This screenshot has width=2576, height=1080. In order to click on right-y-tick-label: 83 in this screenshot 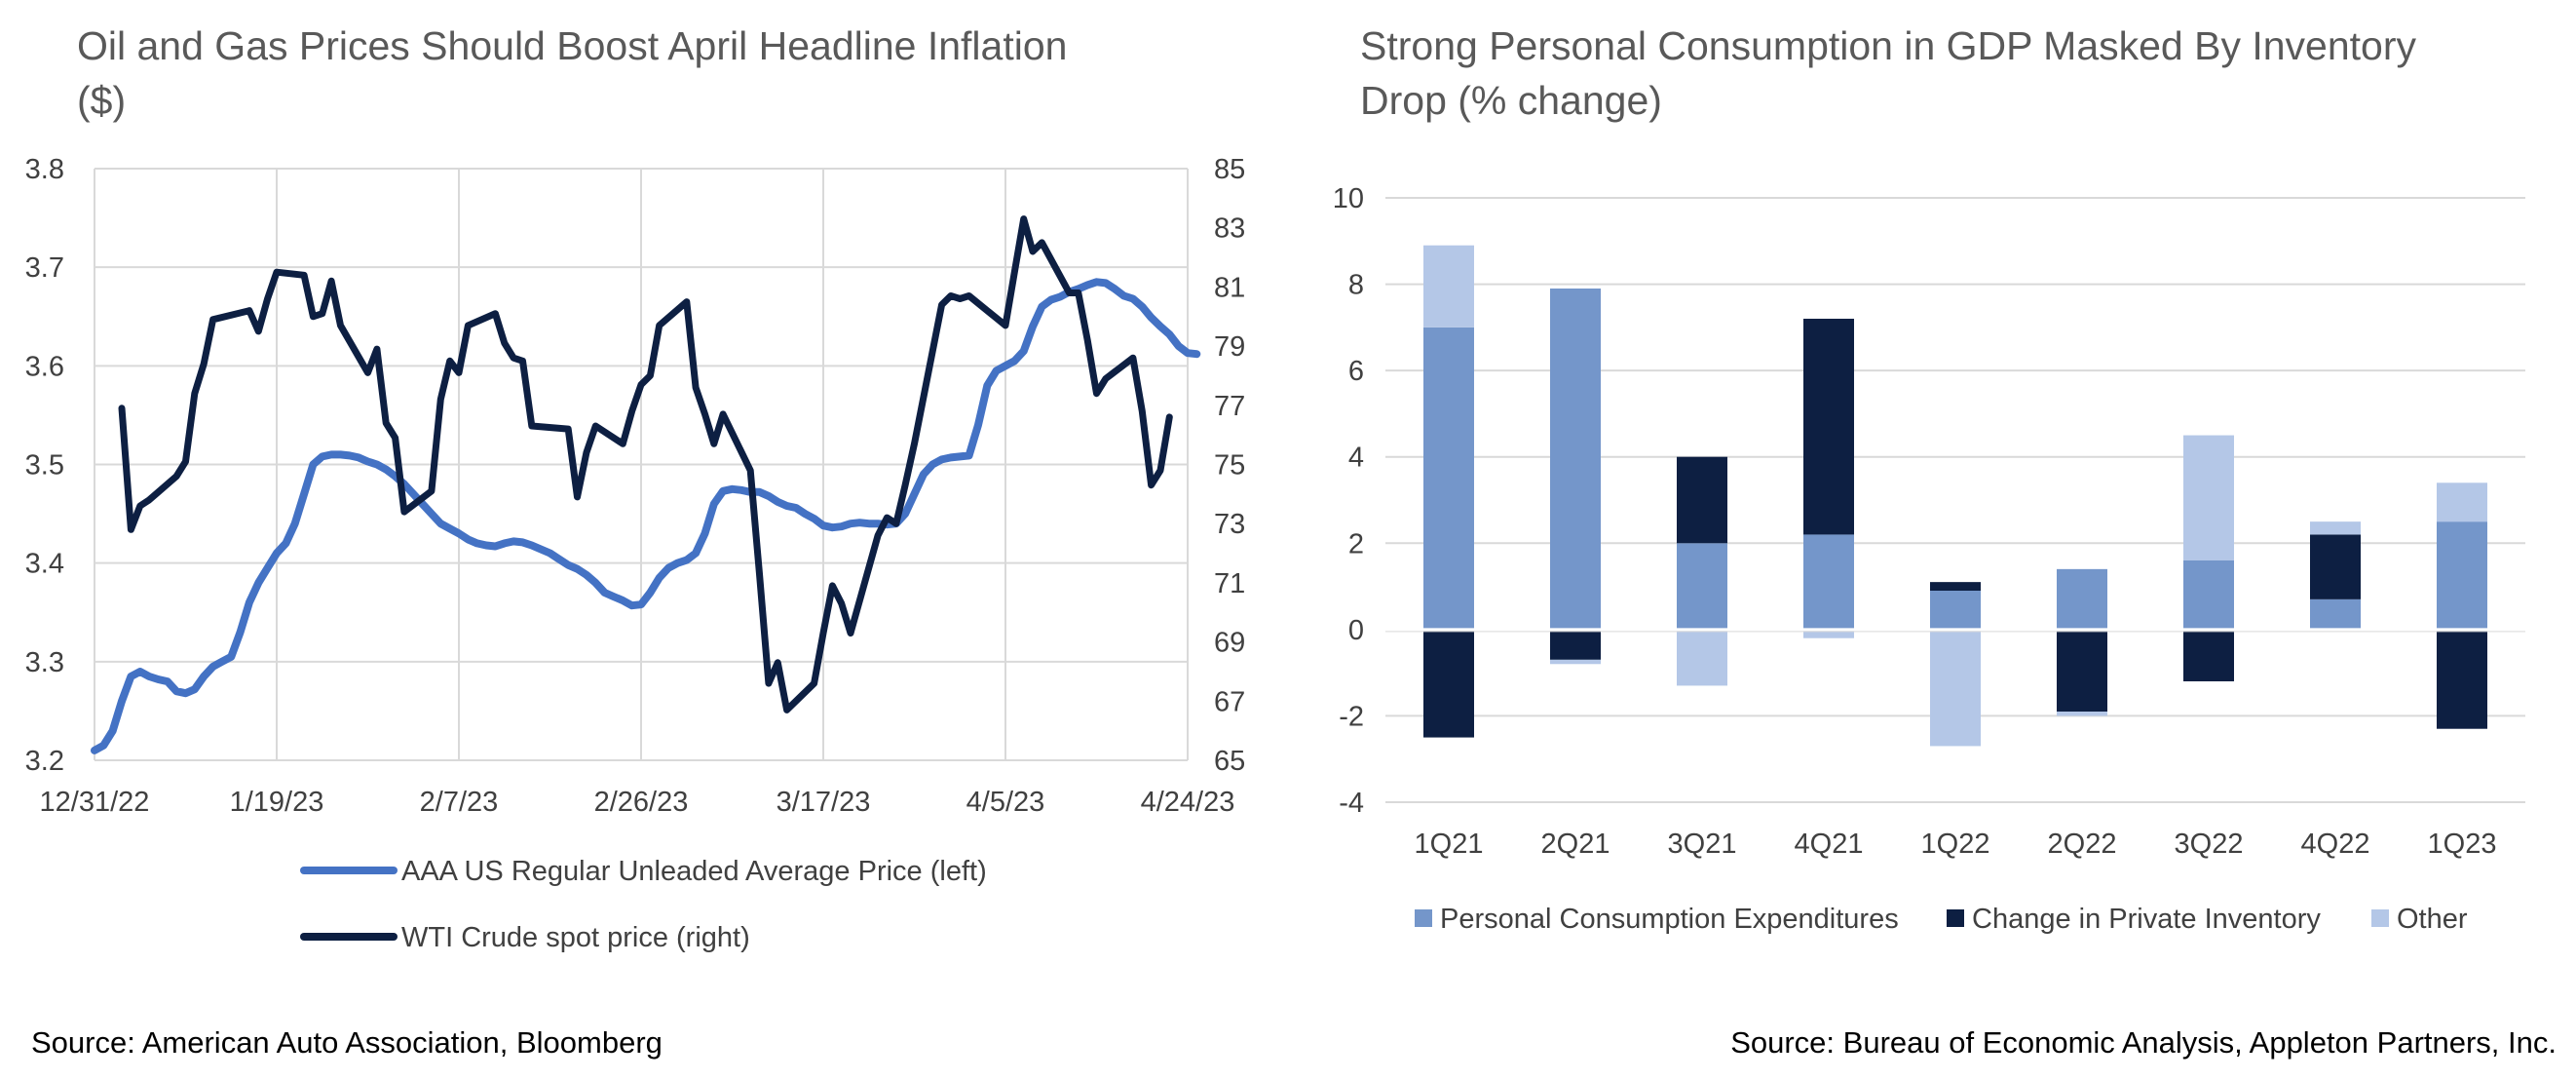, I will do `click(1229, 229)`.